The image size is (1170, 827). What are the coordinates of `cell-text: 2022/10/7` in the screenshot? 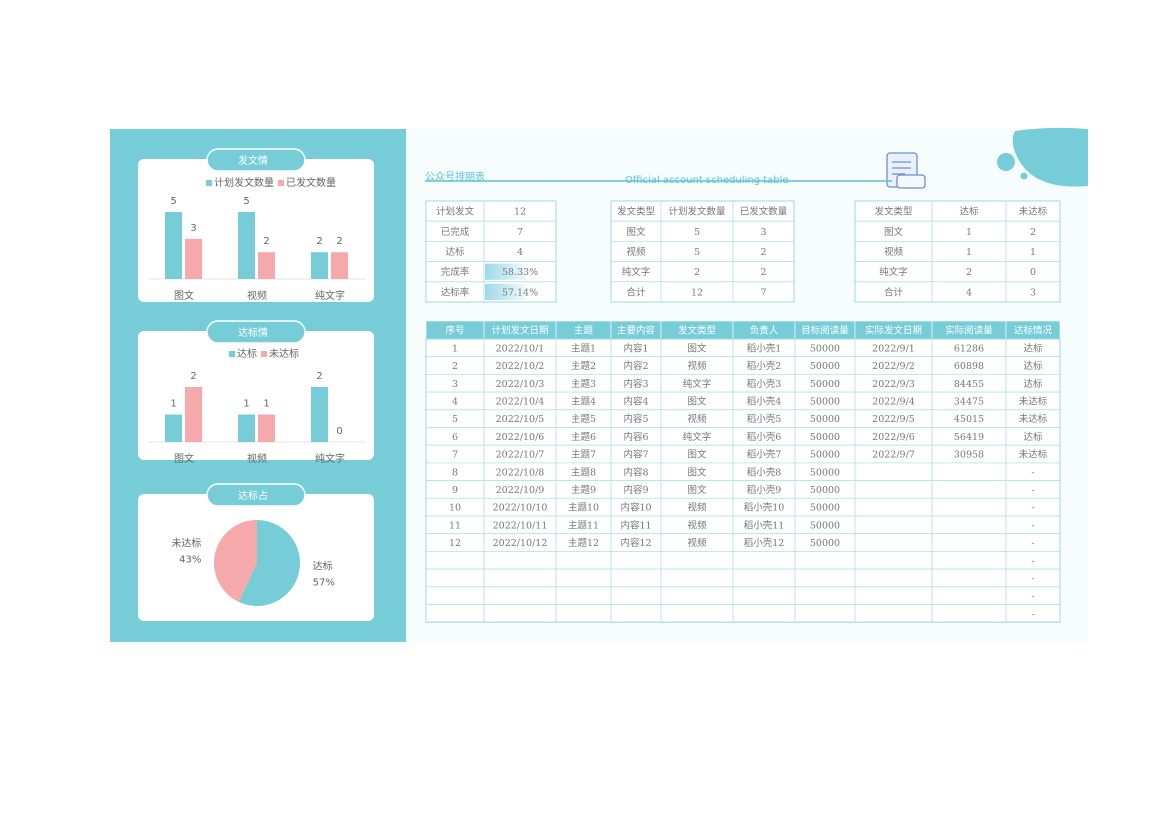 It's located at (520, 455).